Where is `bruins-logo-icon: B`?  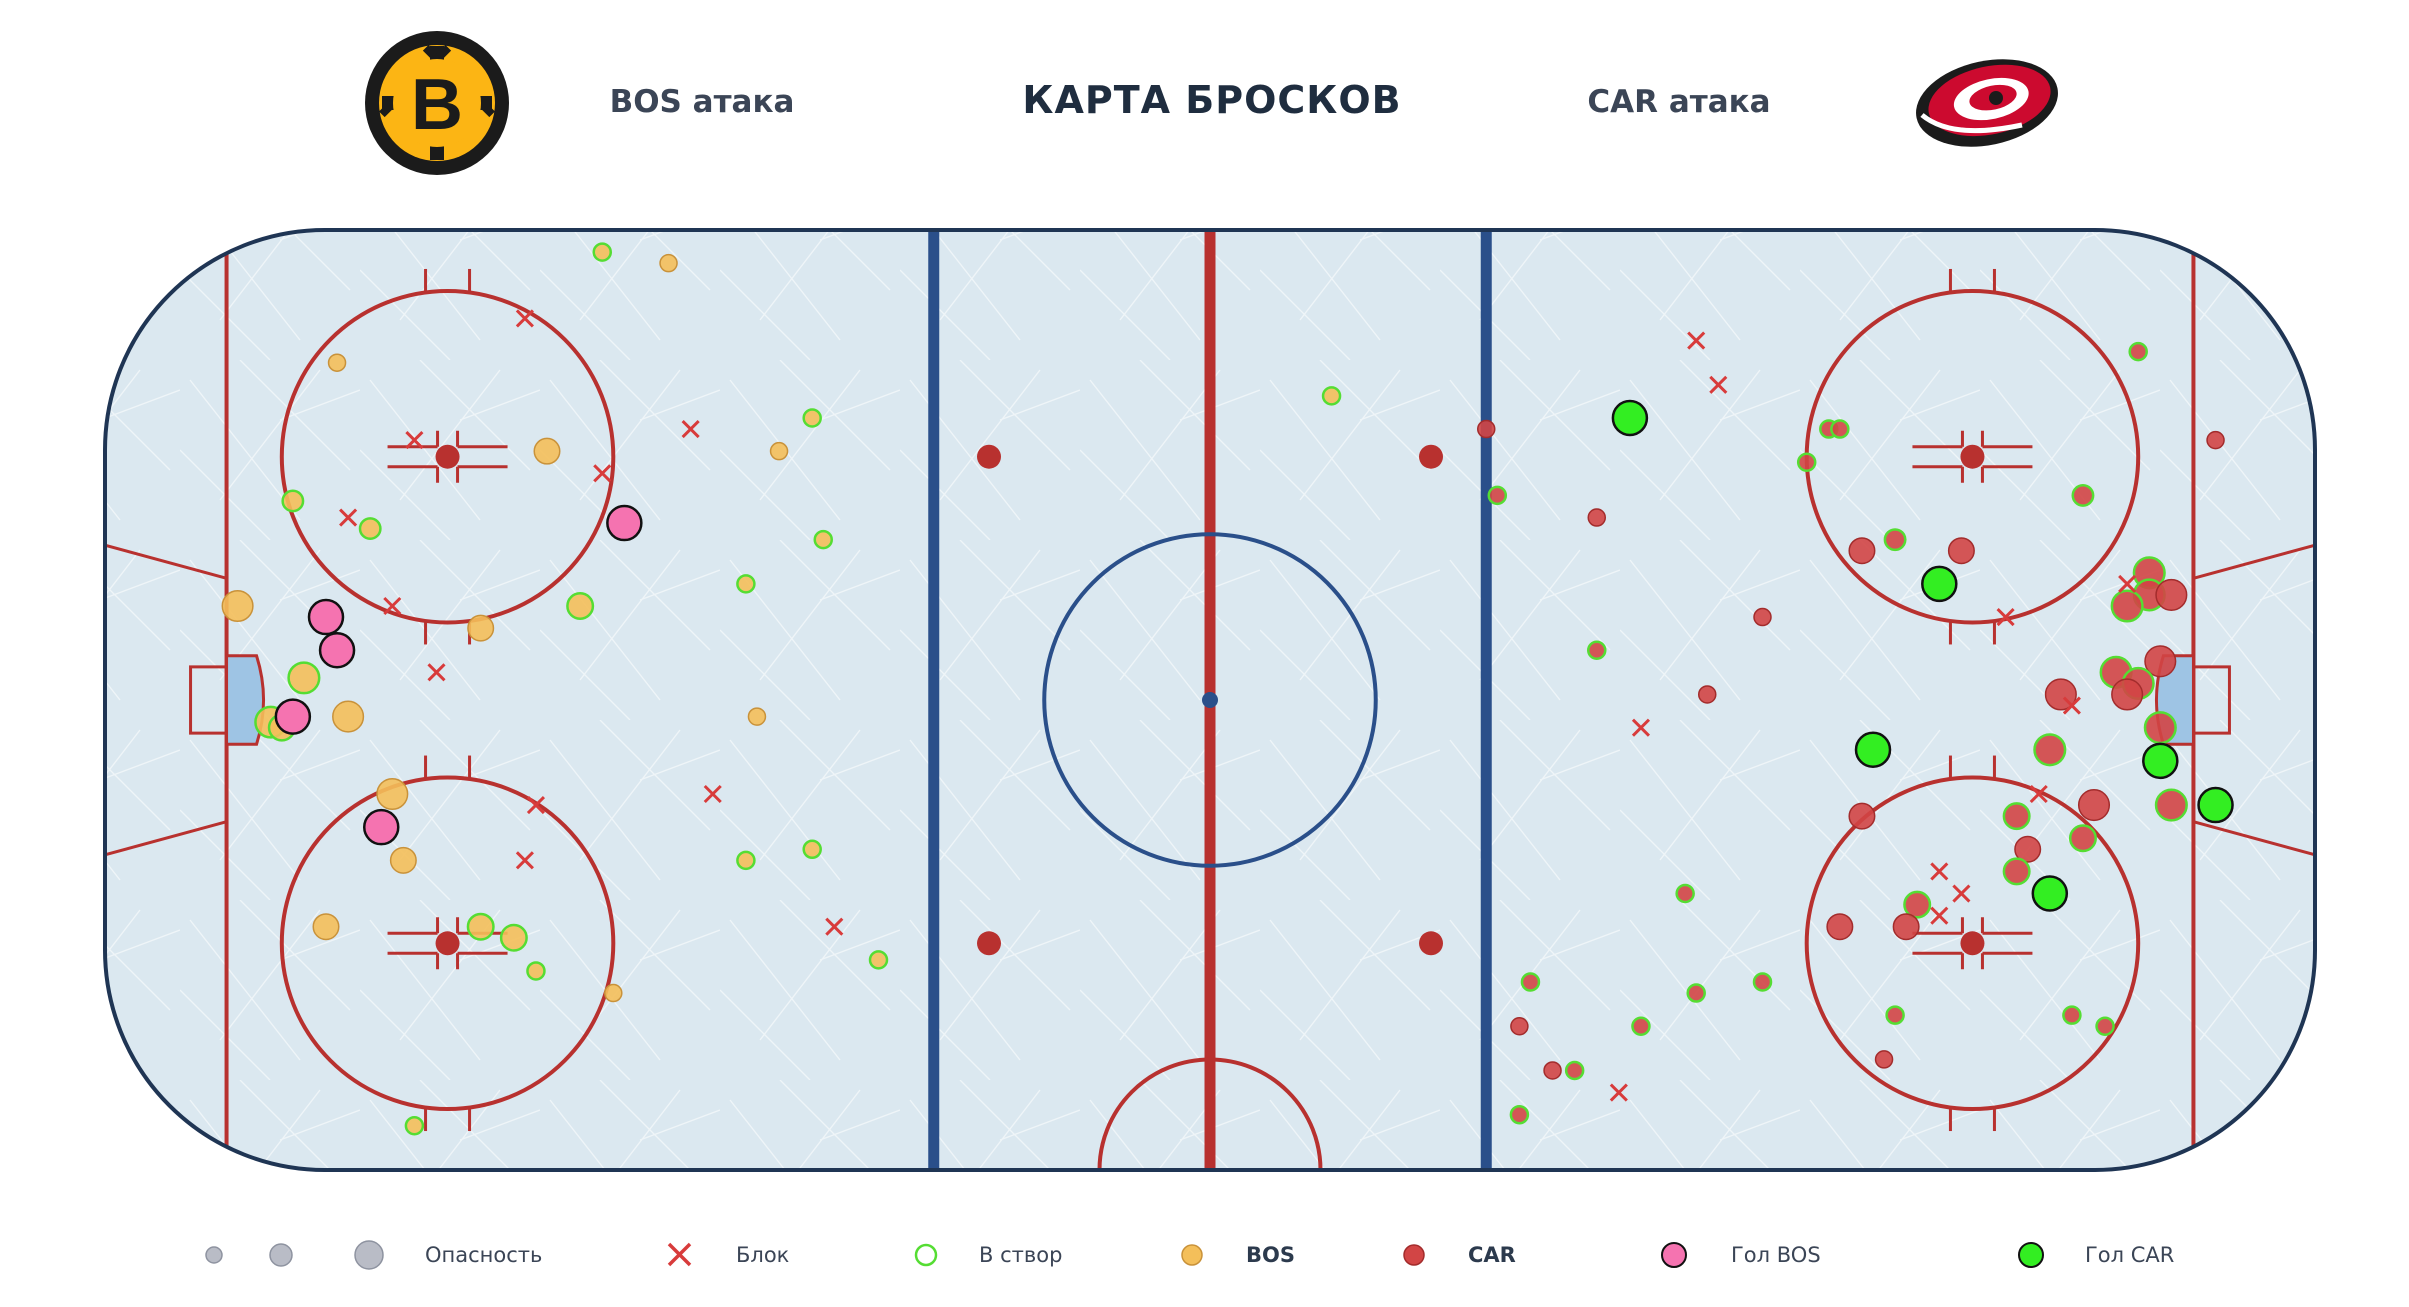 bruins-logo-icon: B is located at coordinates (437, 103).